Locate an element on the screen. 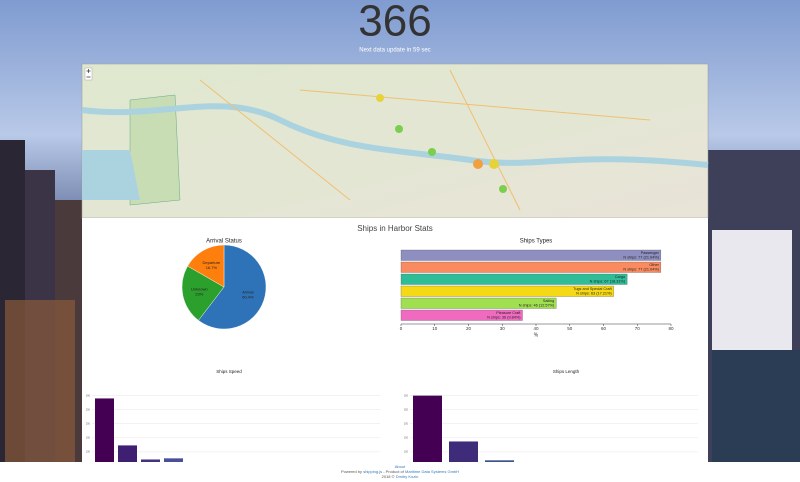 The image size is (800, 482). slice-value: 60.4% is located at coordinates (248, 297).